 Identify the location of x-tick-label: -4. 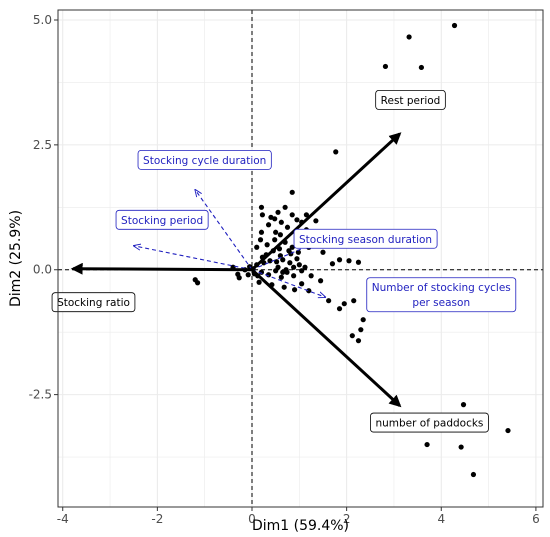
(63, 519).